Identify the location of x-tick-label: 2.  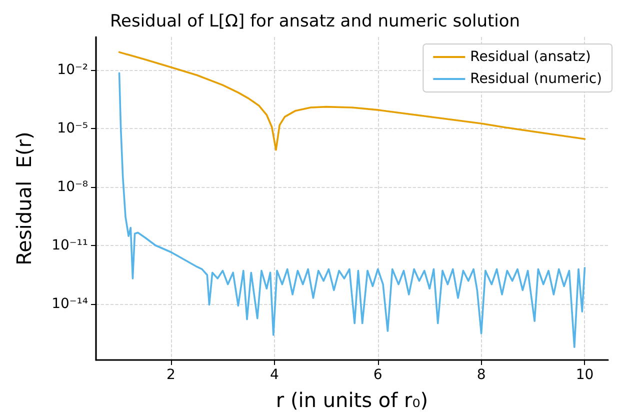
(171, 375).